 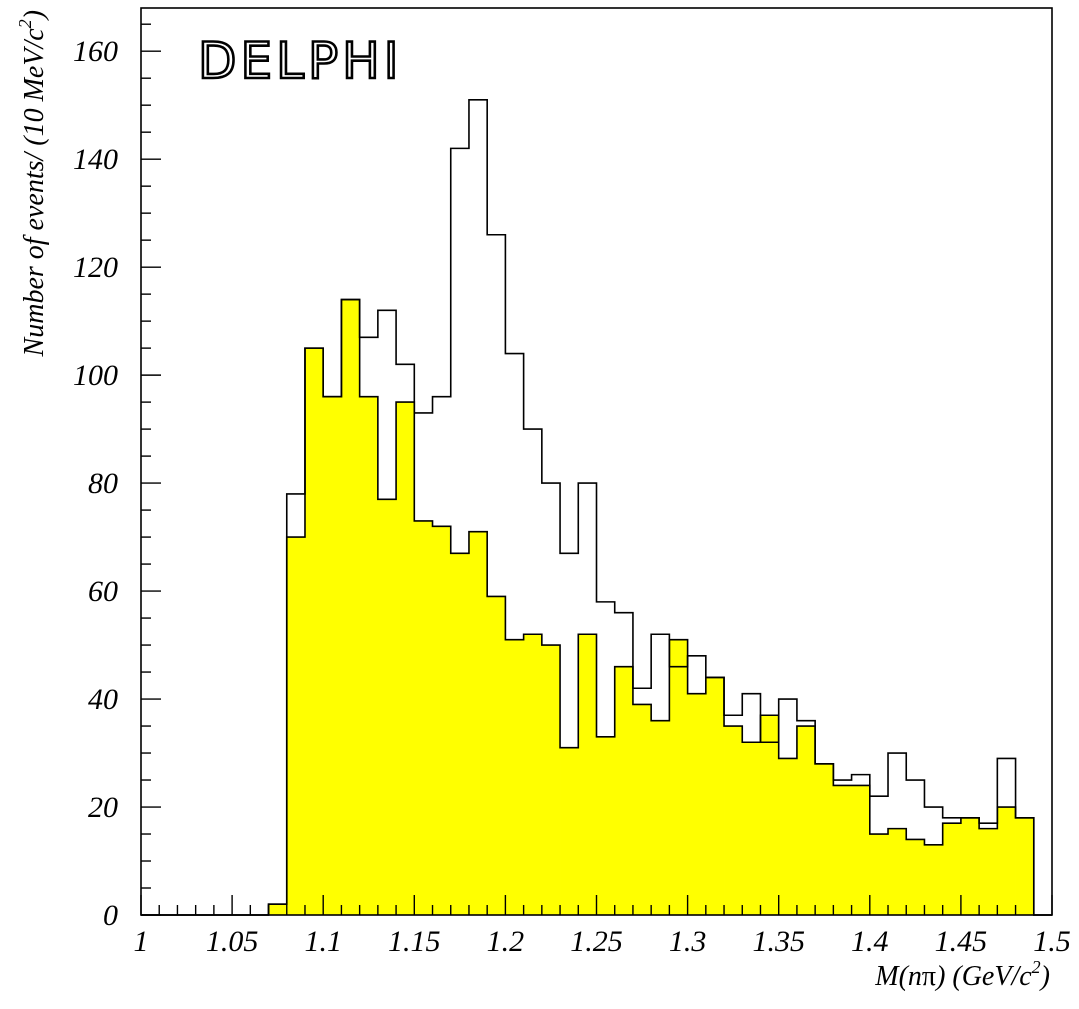 What do you see at coordinates (300, 61) in the screenshot?
I see `delphi-logo: DELPHI` at bounding box center [300, 61].